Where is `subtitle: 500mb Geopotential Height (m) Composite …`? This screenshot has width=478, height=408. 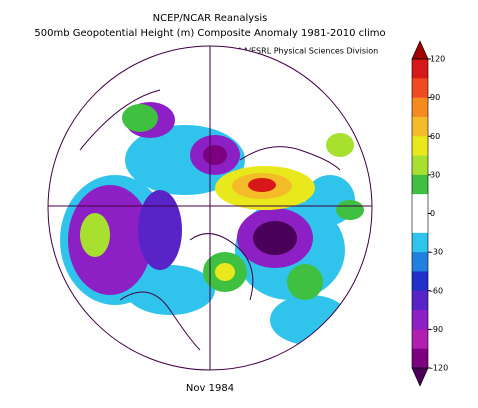
subtitle: 500mb Geopotential Height (m) Composite … is located at coordinates (209, 33).